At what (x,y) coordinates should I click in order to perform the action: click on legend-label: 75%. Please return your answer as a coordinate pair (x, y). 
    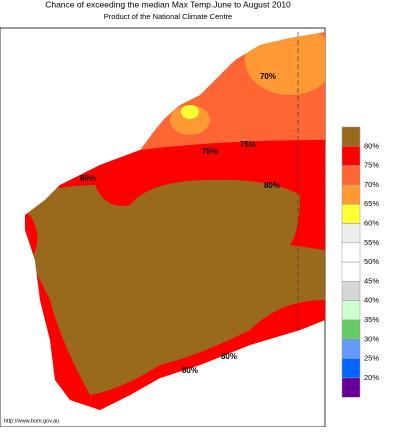
    Looking at the image, I should click on (371, 165).